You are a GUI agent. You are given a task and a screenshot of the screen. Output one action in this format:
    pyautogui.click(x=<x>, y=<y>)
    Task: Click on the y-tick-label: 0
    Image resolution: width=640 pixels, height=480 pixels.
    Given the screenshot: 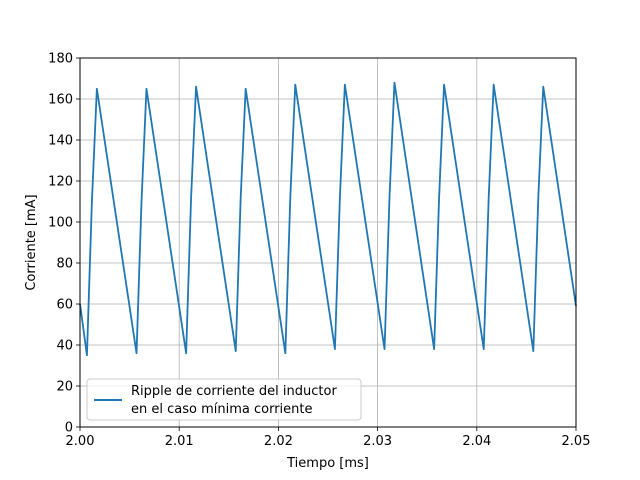 What is the action you would take?
    pyautogui.click(x=69, y=428)
    